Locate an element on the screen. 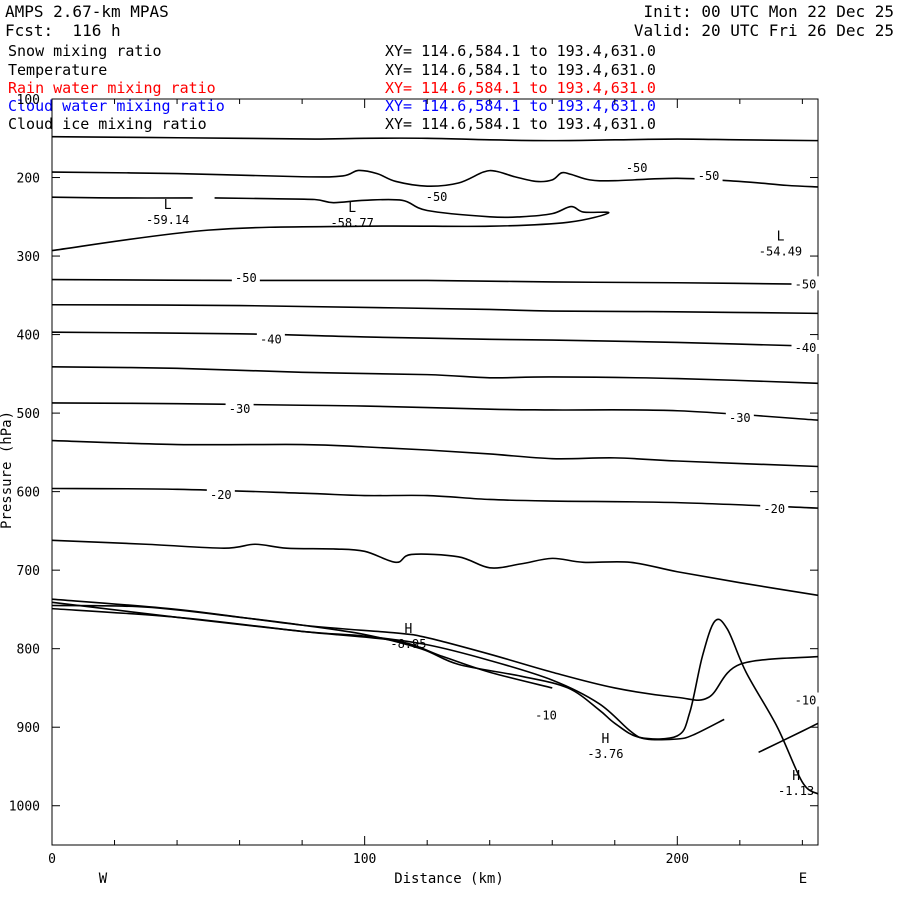  field-xy-snow: XY= 114.6,584.1 to 193.4,631.0 is located at coordinates (520, 51).